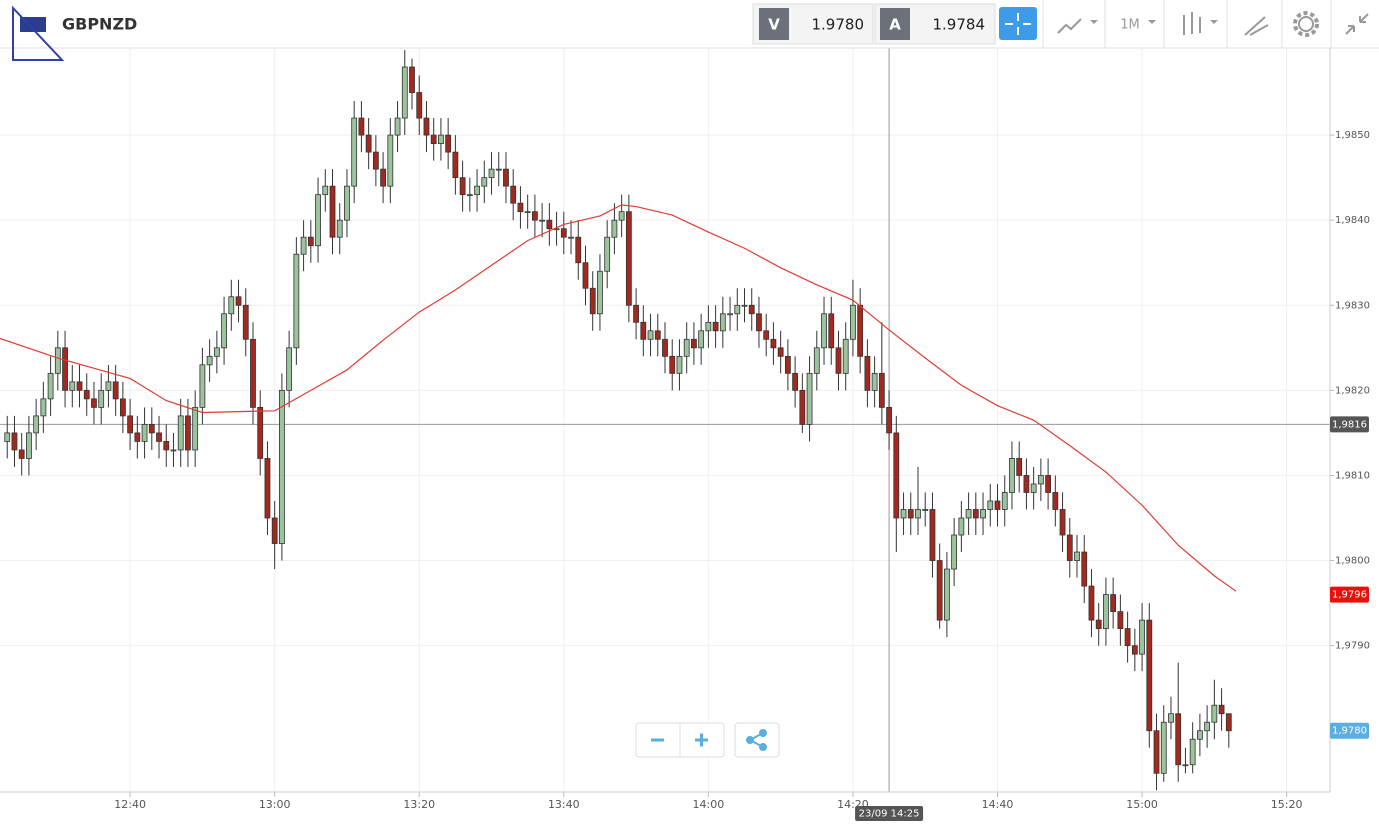  Describe the element at coordinates (998, 804) in the screenshot. I see `x-tick-label: 14:40` at that location.